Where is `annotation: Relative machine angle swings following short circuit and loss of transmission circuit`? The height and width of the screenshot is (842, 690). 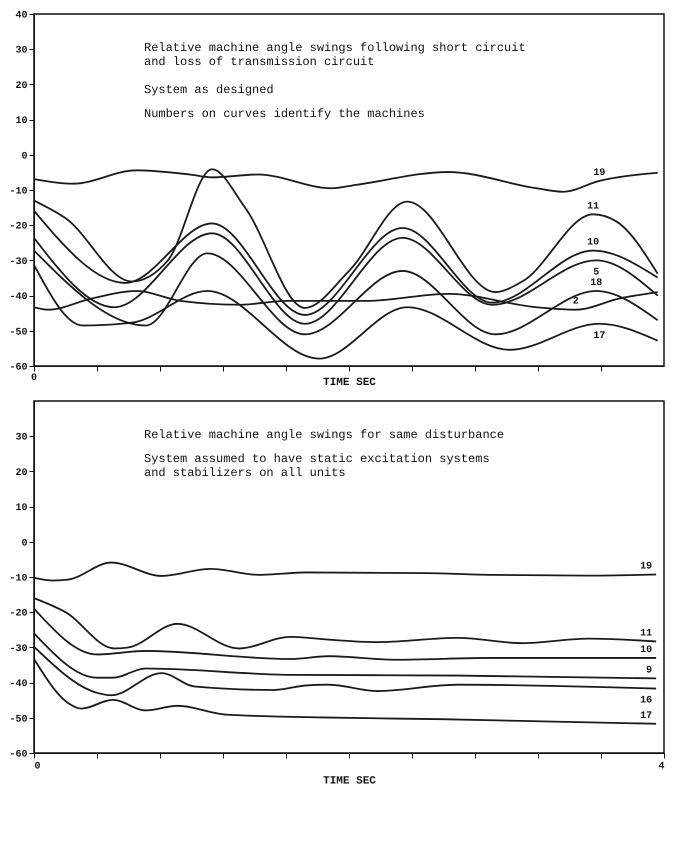 annotation: Relative machine angle swings following short circuit and loss of transmission circuit is located at coordinates (335, 55).